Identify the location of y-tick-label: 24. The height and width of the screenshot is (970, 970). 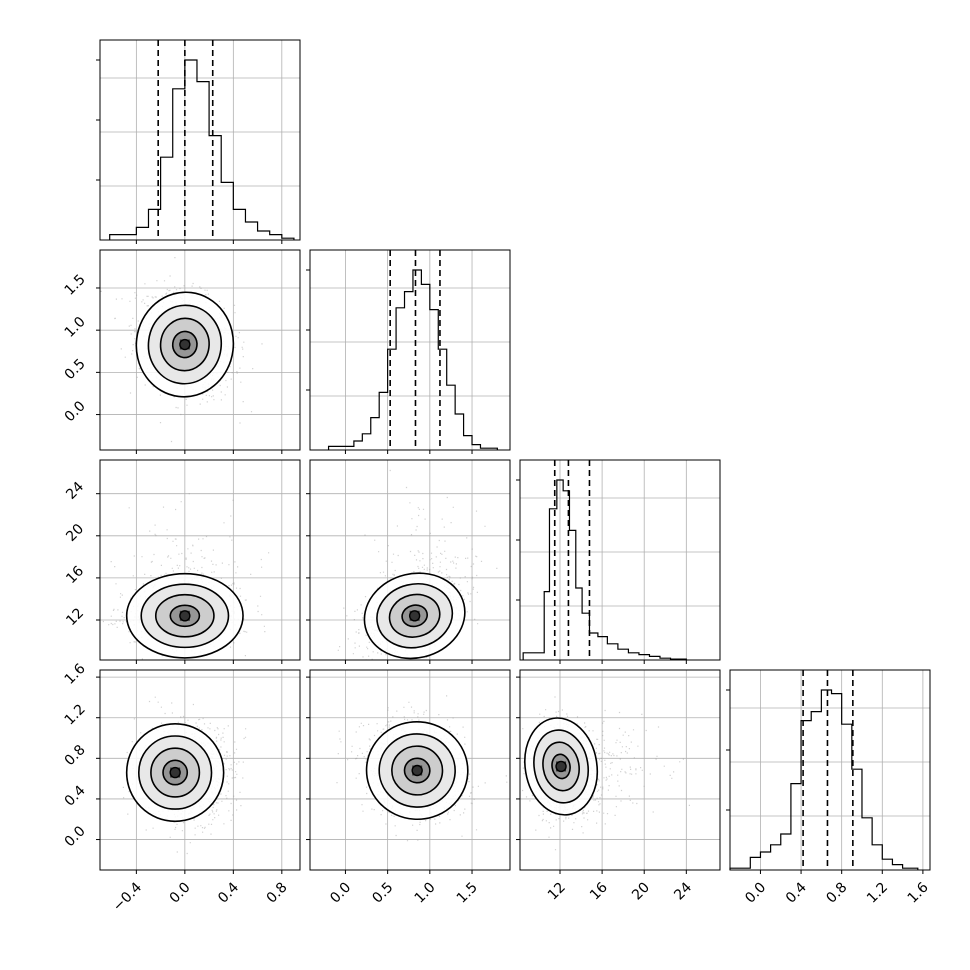
(75, 491).